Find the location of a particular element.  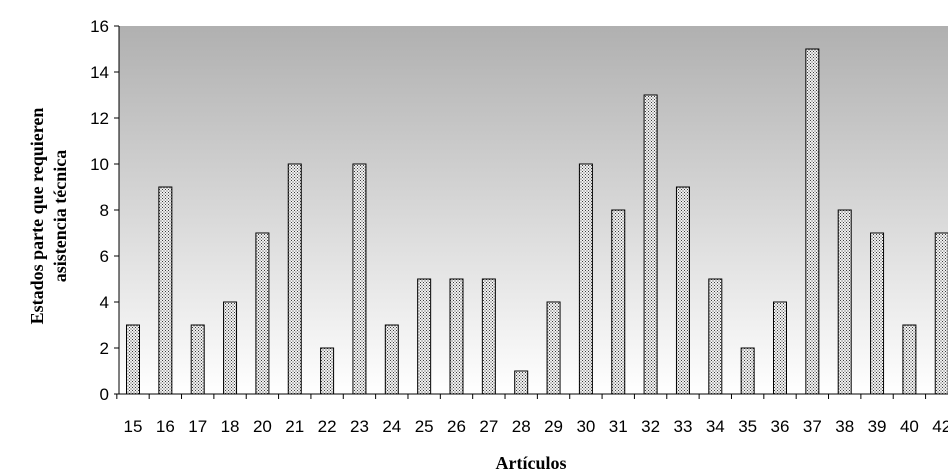

x-tick-label-21: 21 is located at coordinates (294, 426).